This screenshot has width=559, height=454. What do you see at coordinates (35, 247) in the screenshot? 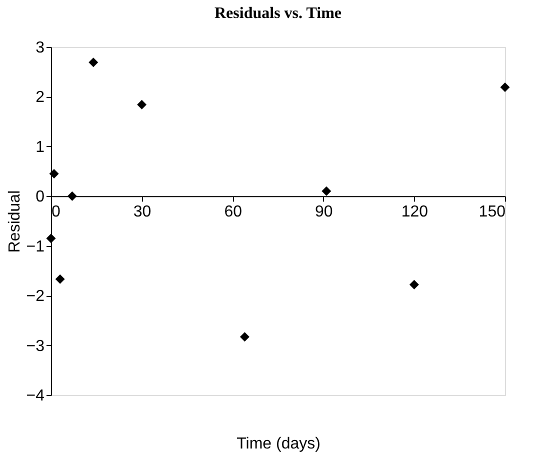
I see `y-tick-label: −1` at bounding box center [35, 247].